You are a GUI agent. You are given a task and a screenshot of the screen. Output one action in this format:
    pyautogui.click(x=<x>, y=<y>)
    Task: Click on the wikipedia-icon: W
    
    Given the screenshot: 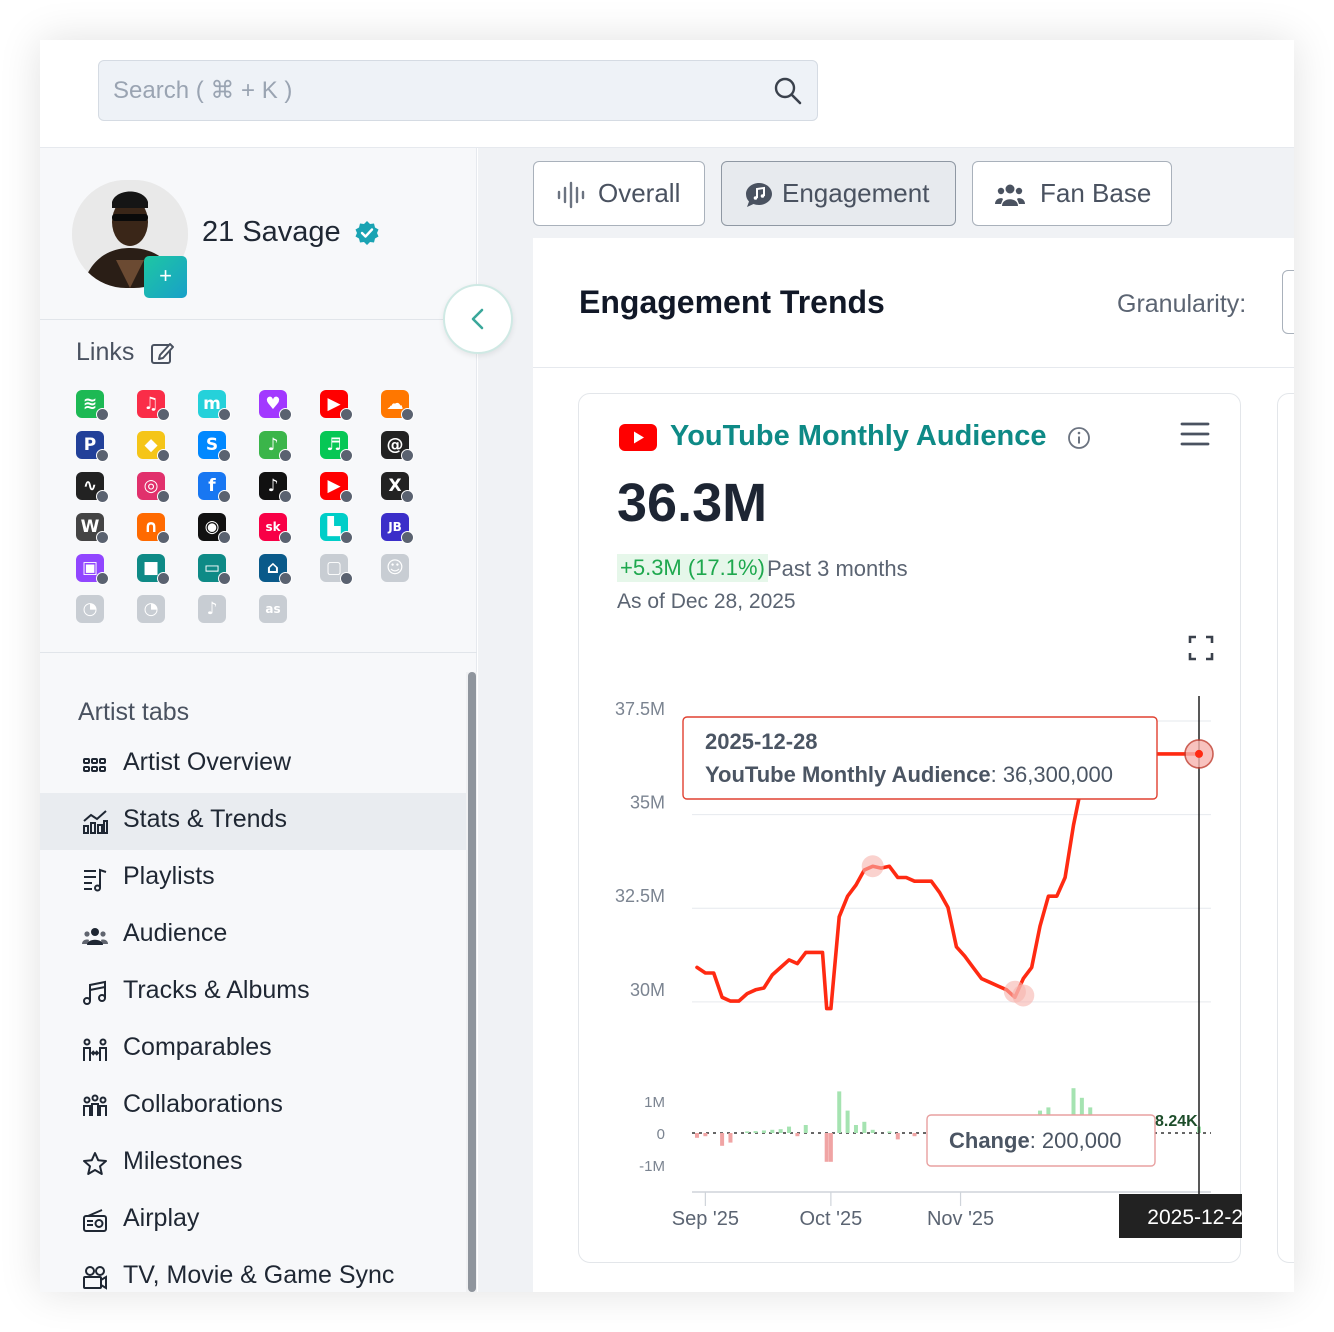 What is the action you would take?
    pyautogui.click(x=92, y=528)
    